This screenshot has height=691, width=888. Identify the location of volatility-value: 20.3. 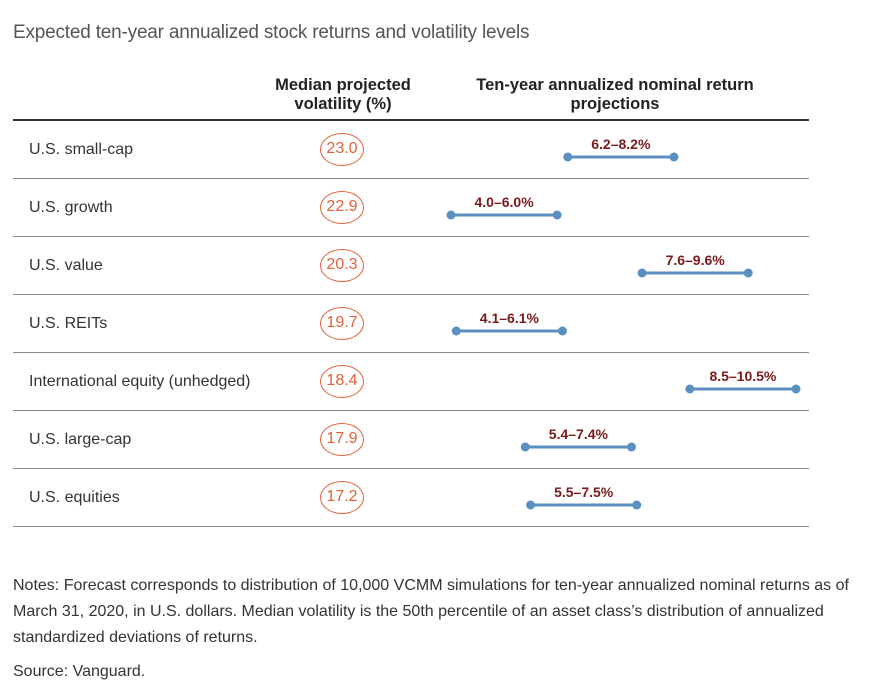
(342, 265).